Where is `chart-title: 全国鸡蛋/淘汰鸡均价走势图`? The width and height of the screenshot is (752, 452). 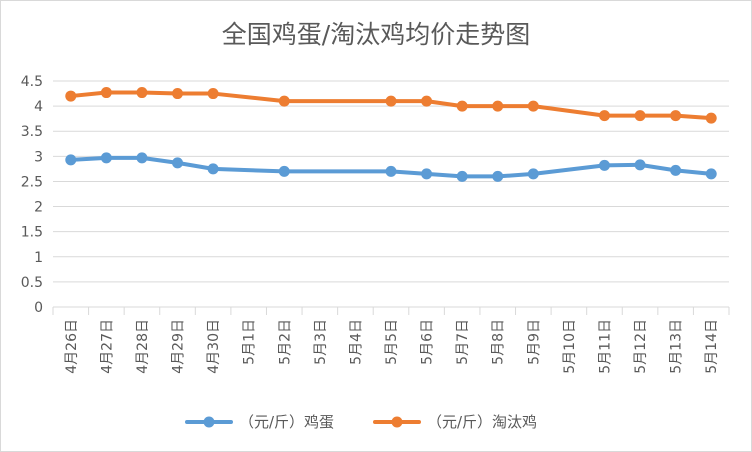
chart-title: 全国鸡蛋/淘汰鸡均价走势图 is located at coordinates (376, 34).